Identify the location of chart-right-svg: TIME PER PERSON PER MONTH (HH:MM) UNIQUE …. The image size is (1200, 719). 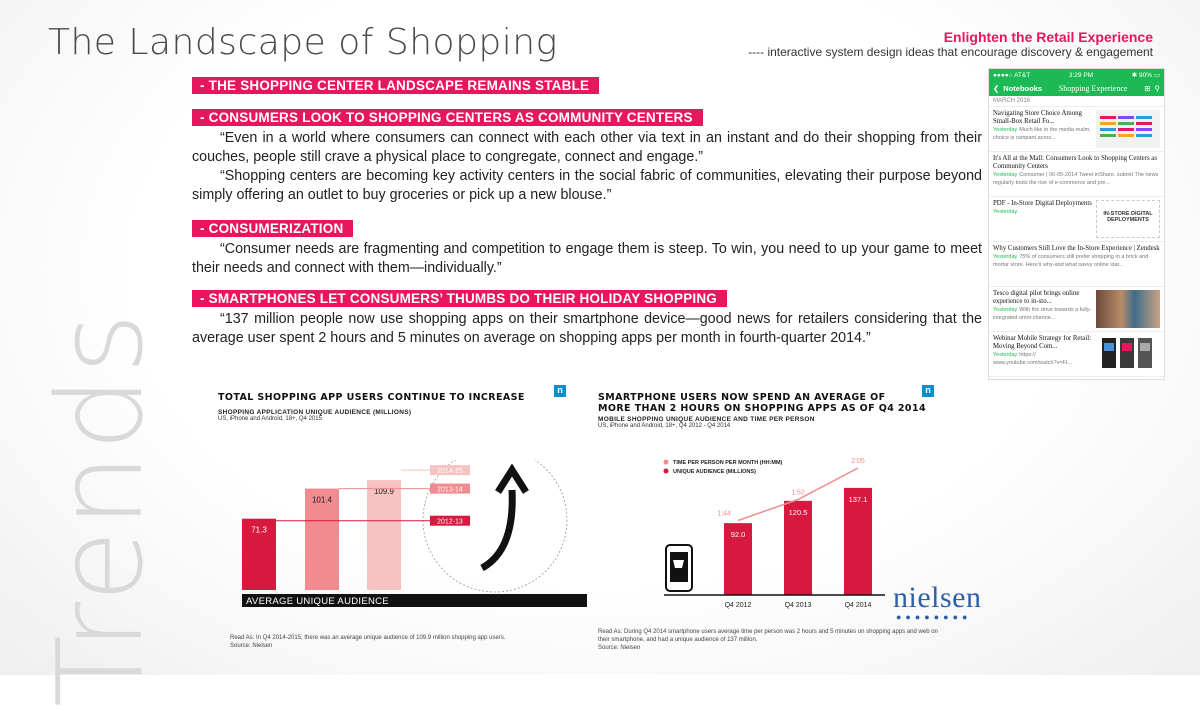
(774, 533).